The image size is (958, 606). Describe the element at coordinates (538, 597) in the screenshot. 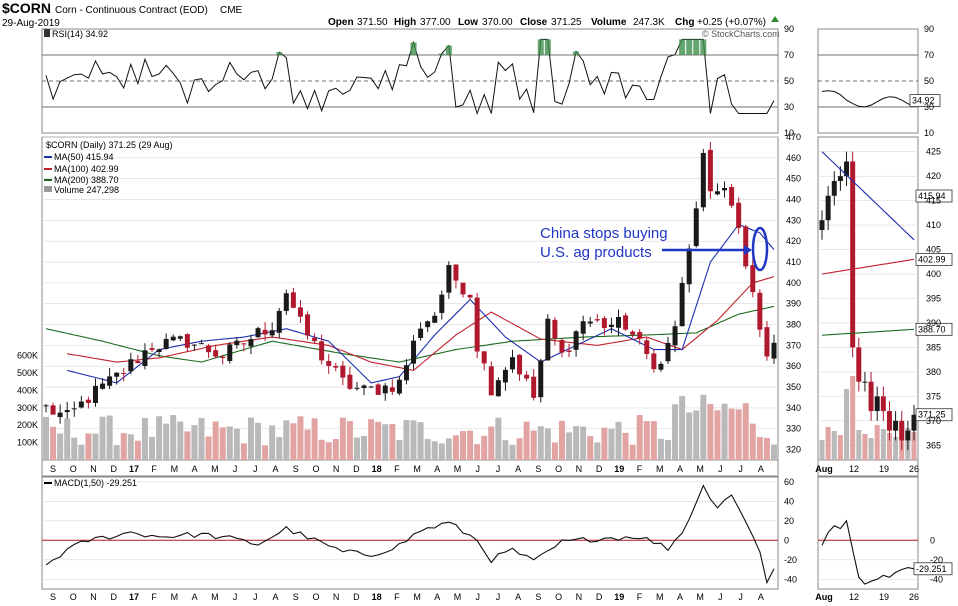

I see `macd-xlabel-S: S` at that location.